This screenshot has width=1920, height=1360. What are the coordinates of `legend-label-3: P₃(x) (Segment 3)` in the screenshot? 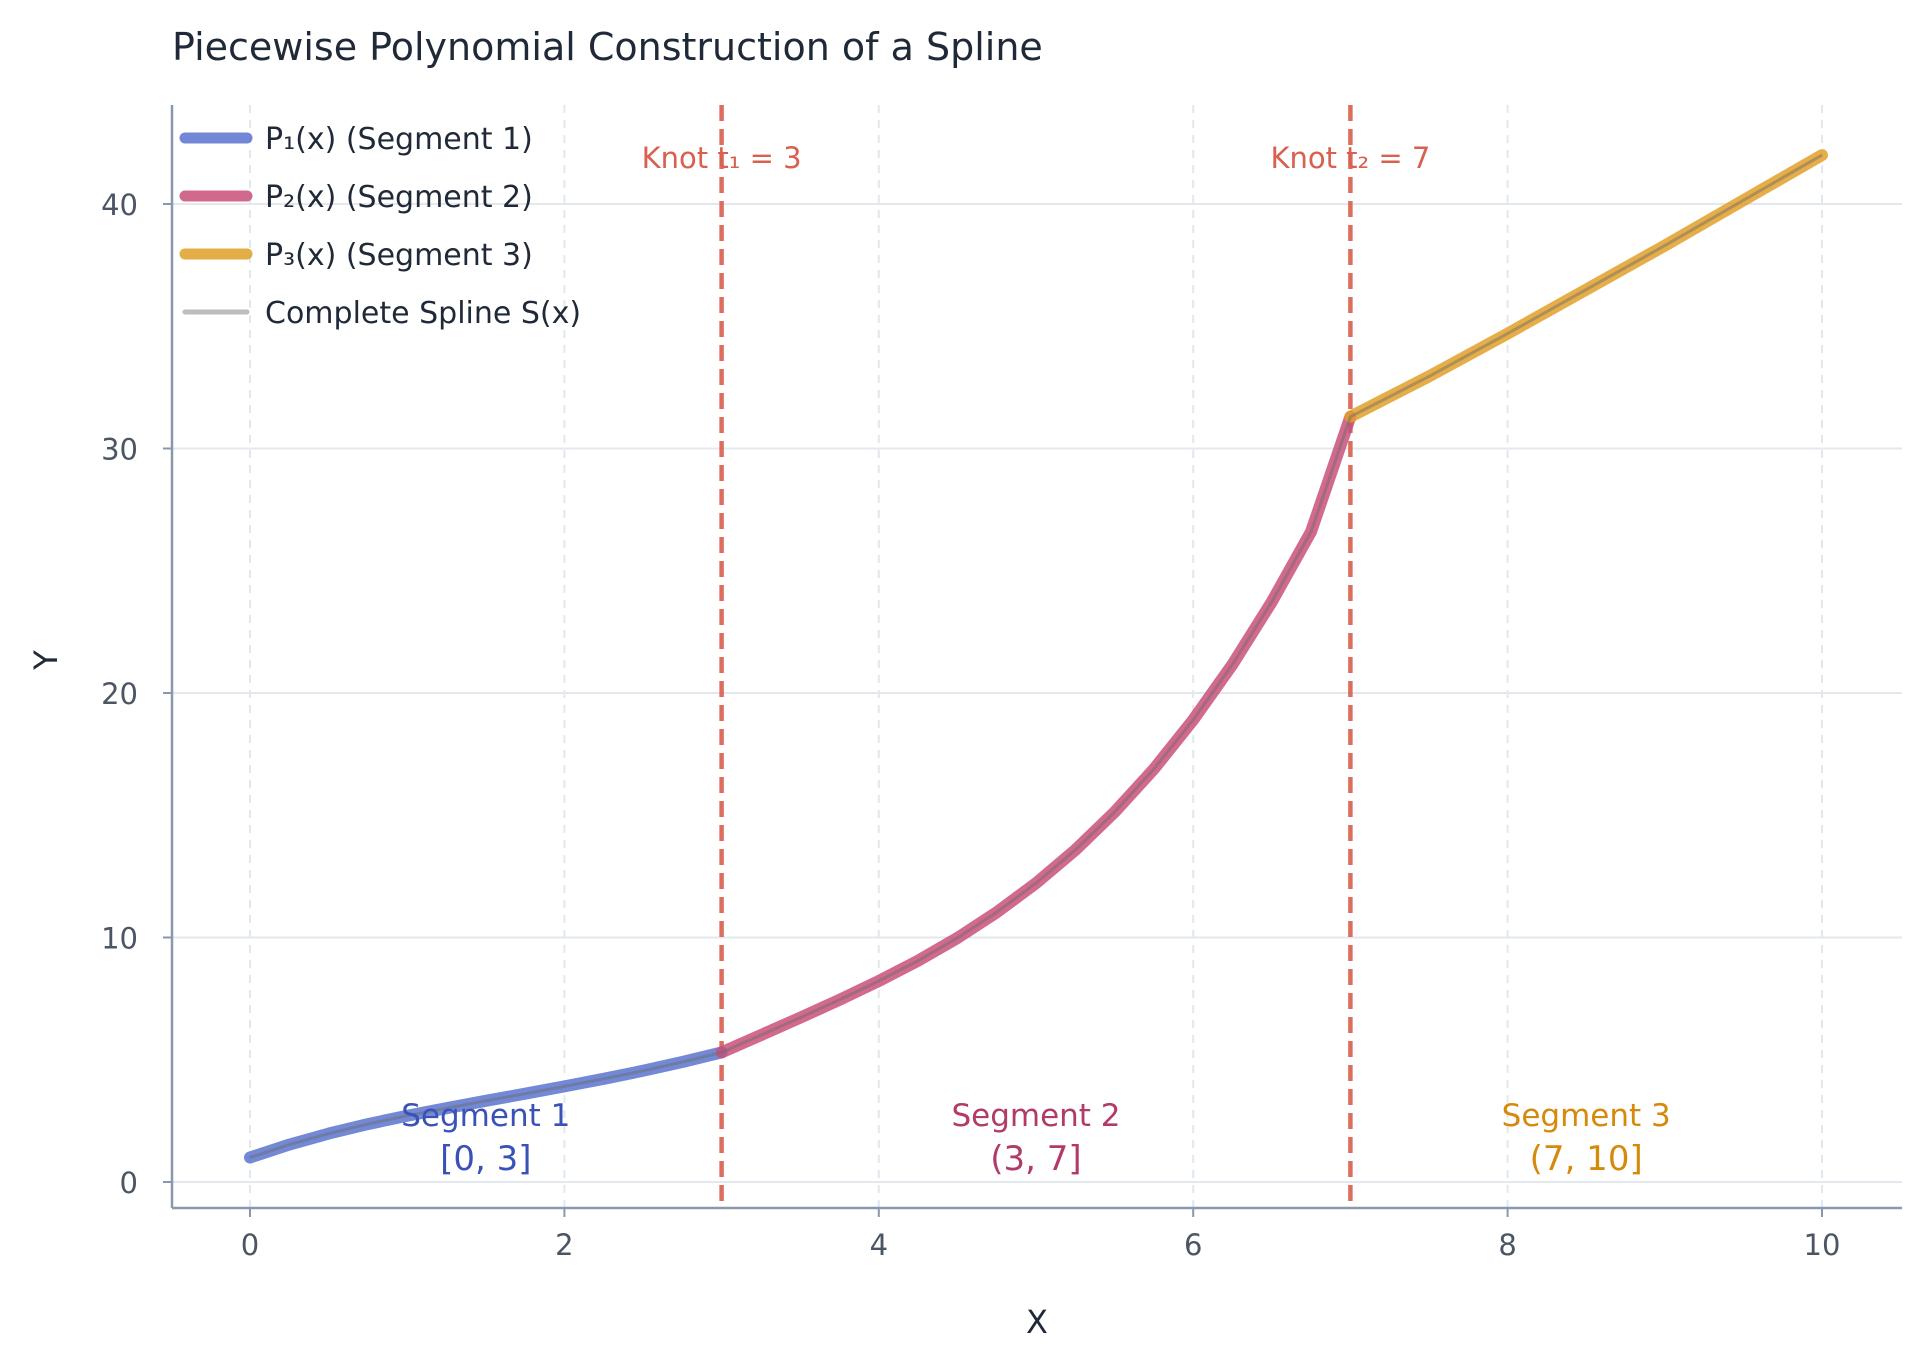 It's located at (399, 255).